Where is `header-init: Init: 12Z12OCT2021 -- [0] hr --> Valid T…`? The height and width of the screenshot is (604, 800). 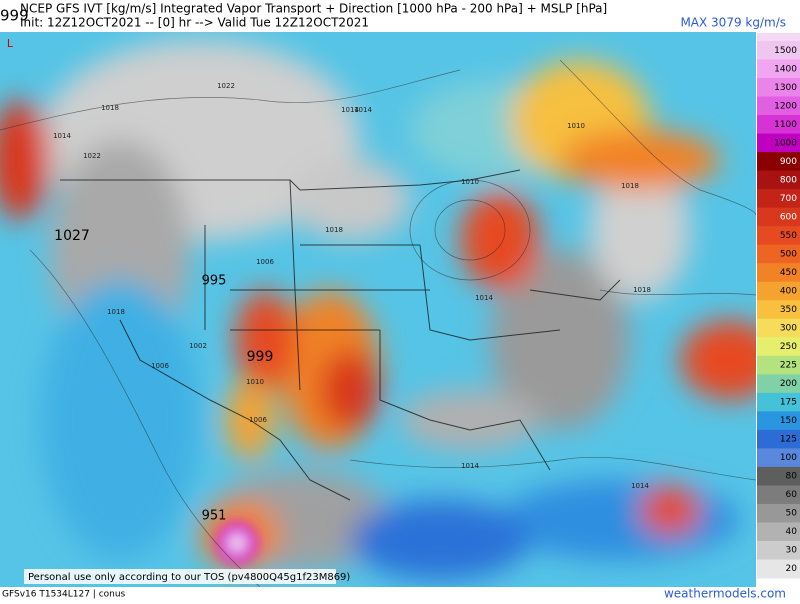
header-init: Init: 12Z12OCT2021 -- [0] hr --> Valid T… is located at coordinates (194, 23).